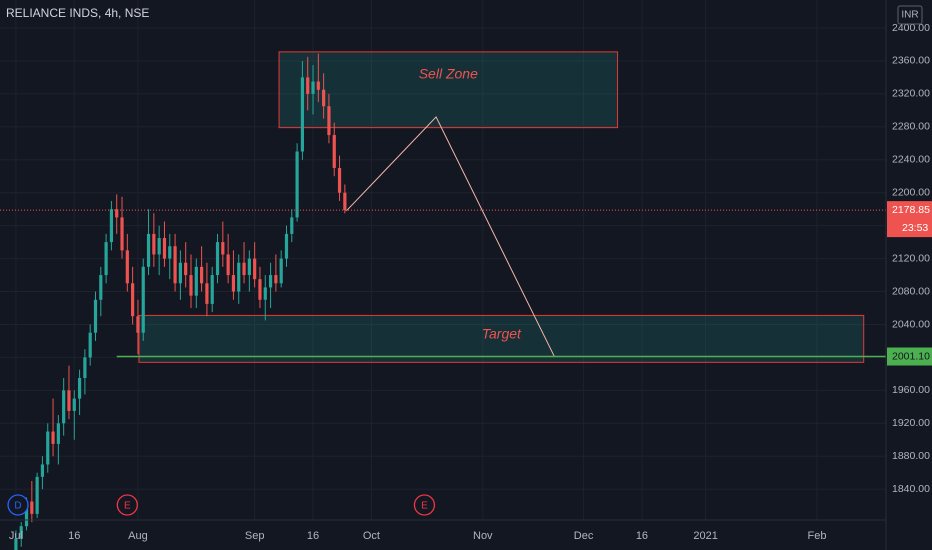 This screenshot has height=550, width=932. What do you see at coordinates (138, 536) in the screenshot?
I see `x-tick-label: Aug` at bounding box center [138, 536].